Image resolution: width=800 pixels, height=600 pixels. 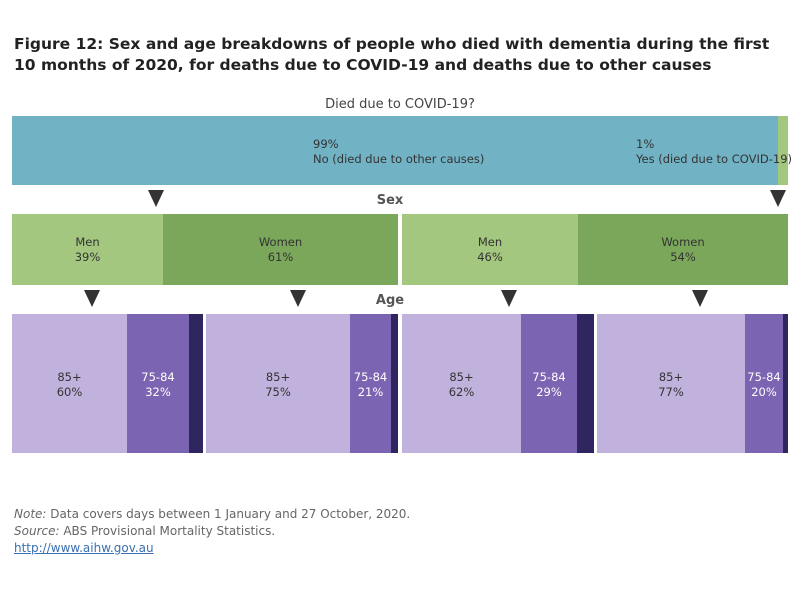 I want to click on covid-yes-pct: 1%, so click(x=645, y=144).